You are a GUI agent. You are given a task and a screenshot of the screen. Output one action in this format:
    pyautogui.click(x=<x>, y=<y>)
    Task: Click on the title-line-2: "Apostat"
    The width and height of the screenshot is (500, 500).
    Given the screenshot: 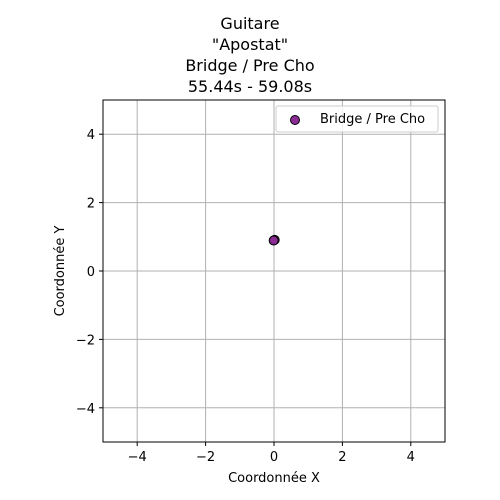 What is the action you would take?
    pyautogui.click(x=250, y=44)
    